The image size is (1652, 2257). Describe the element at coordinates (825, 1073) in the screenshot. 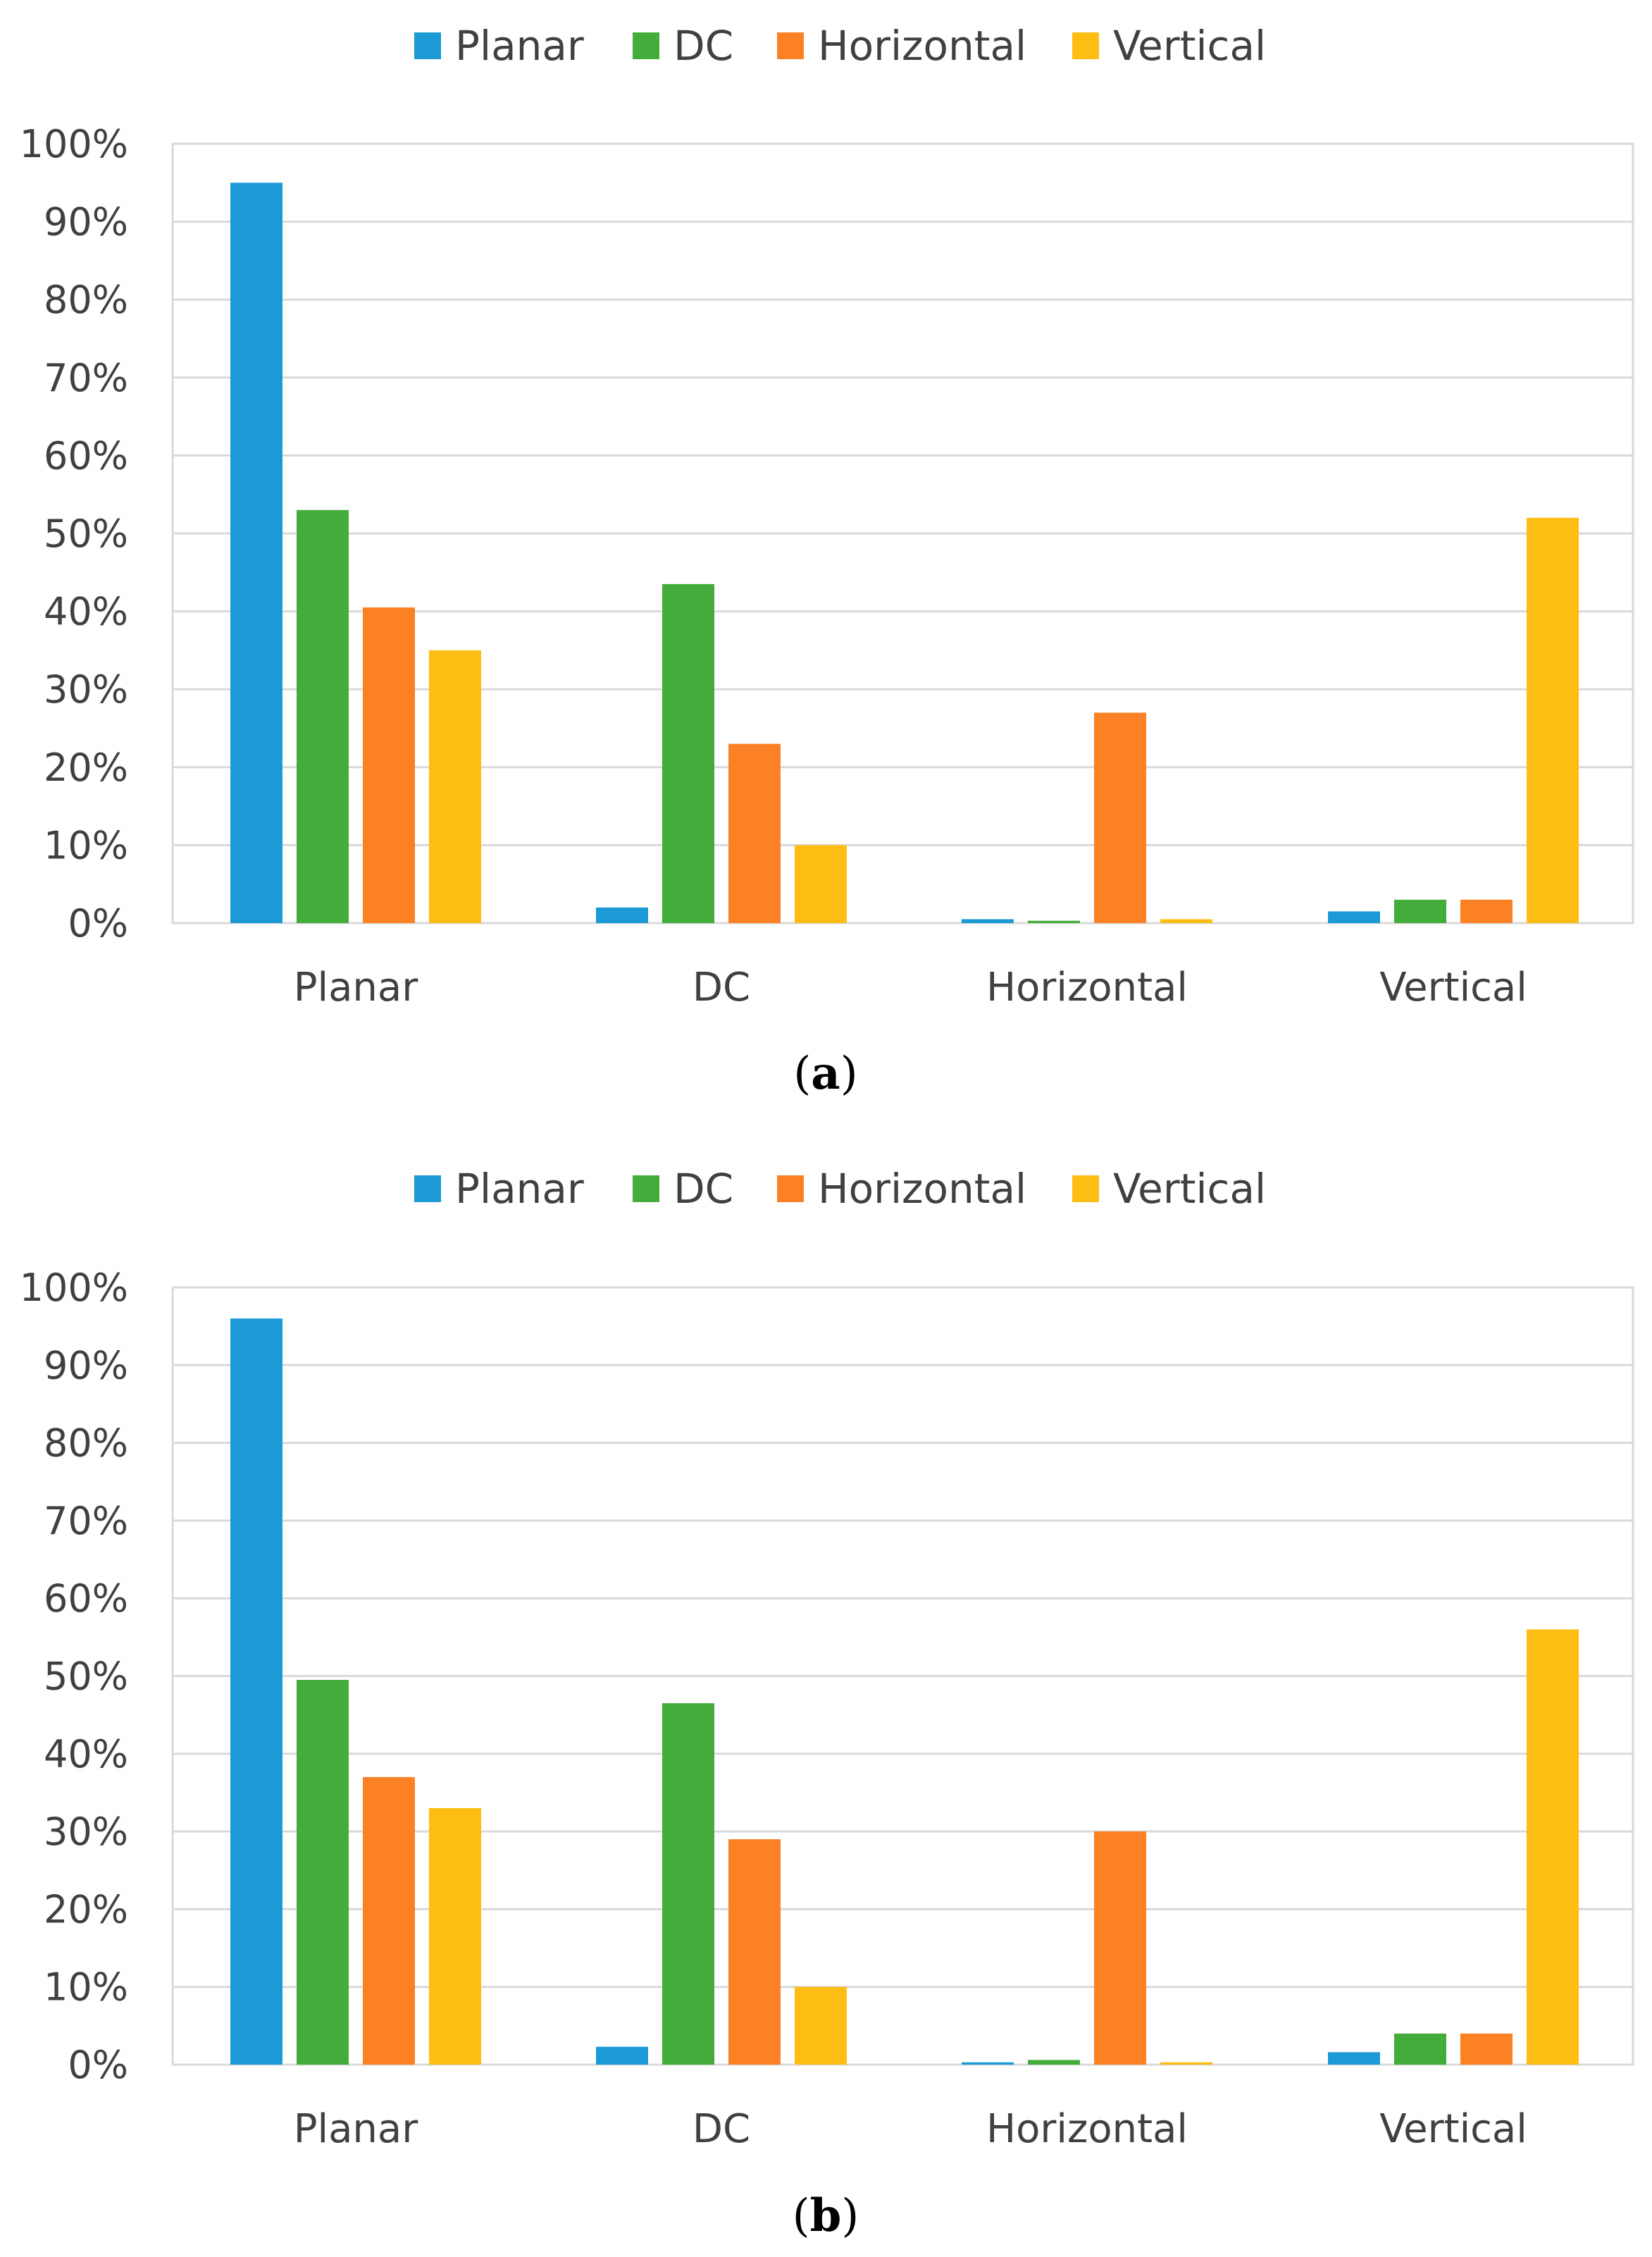

I see `panel-caption: (a)` at that location.